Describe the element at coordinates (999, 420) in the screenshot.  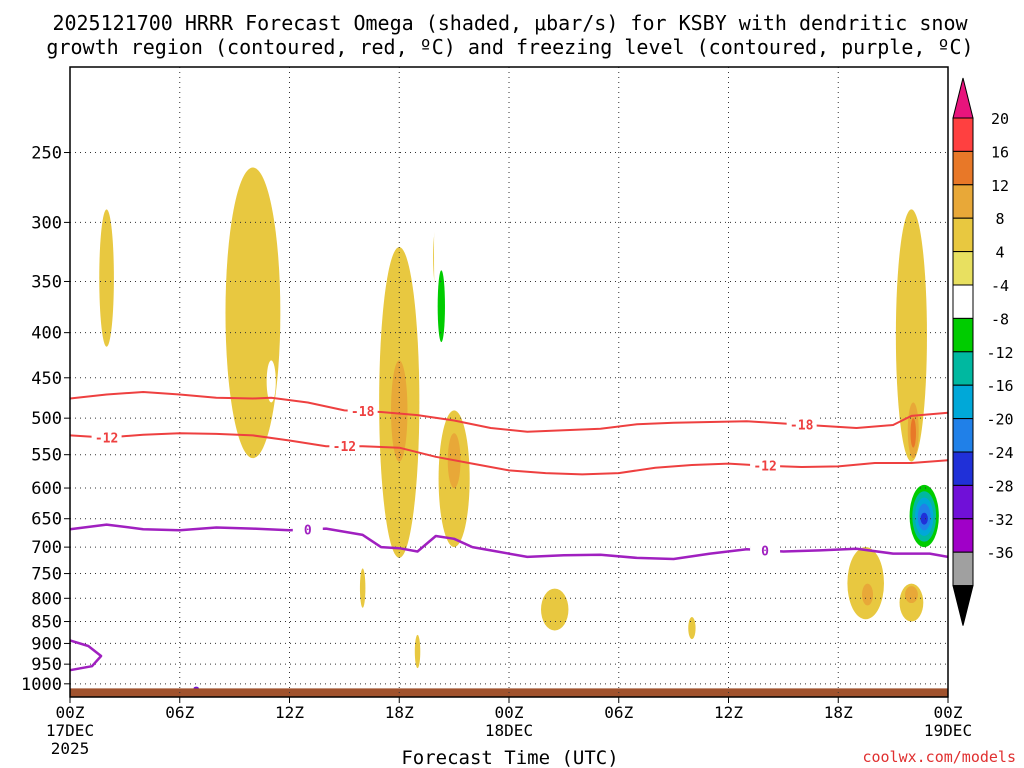
I see `colorbar-label-9: -20` at that location.